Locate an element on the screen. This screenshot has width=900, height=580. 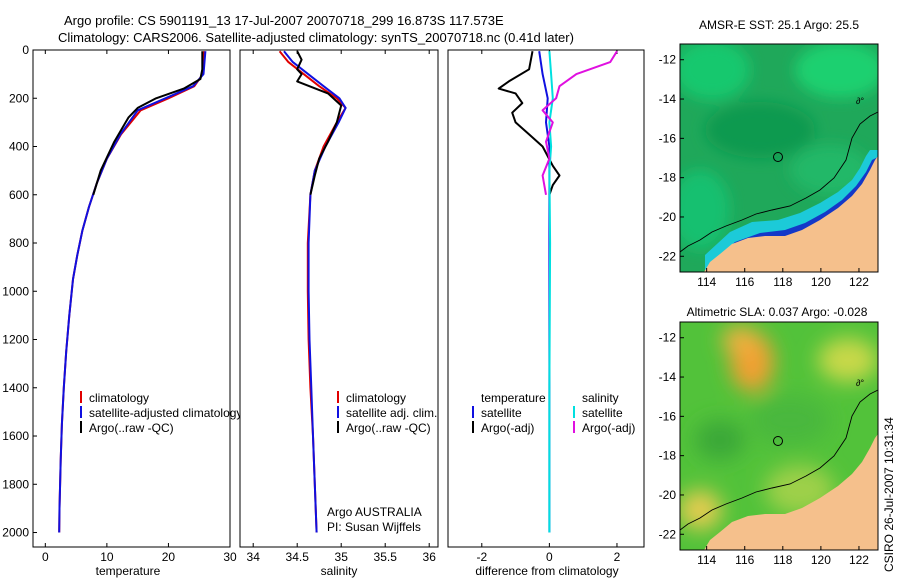
difference-series-group is located at coordinates (557, 291).